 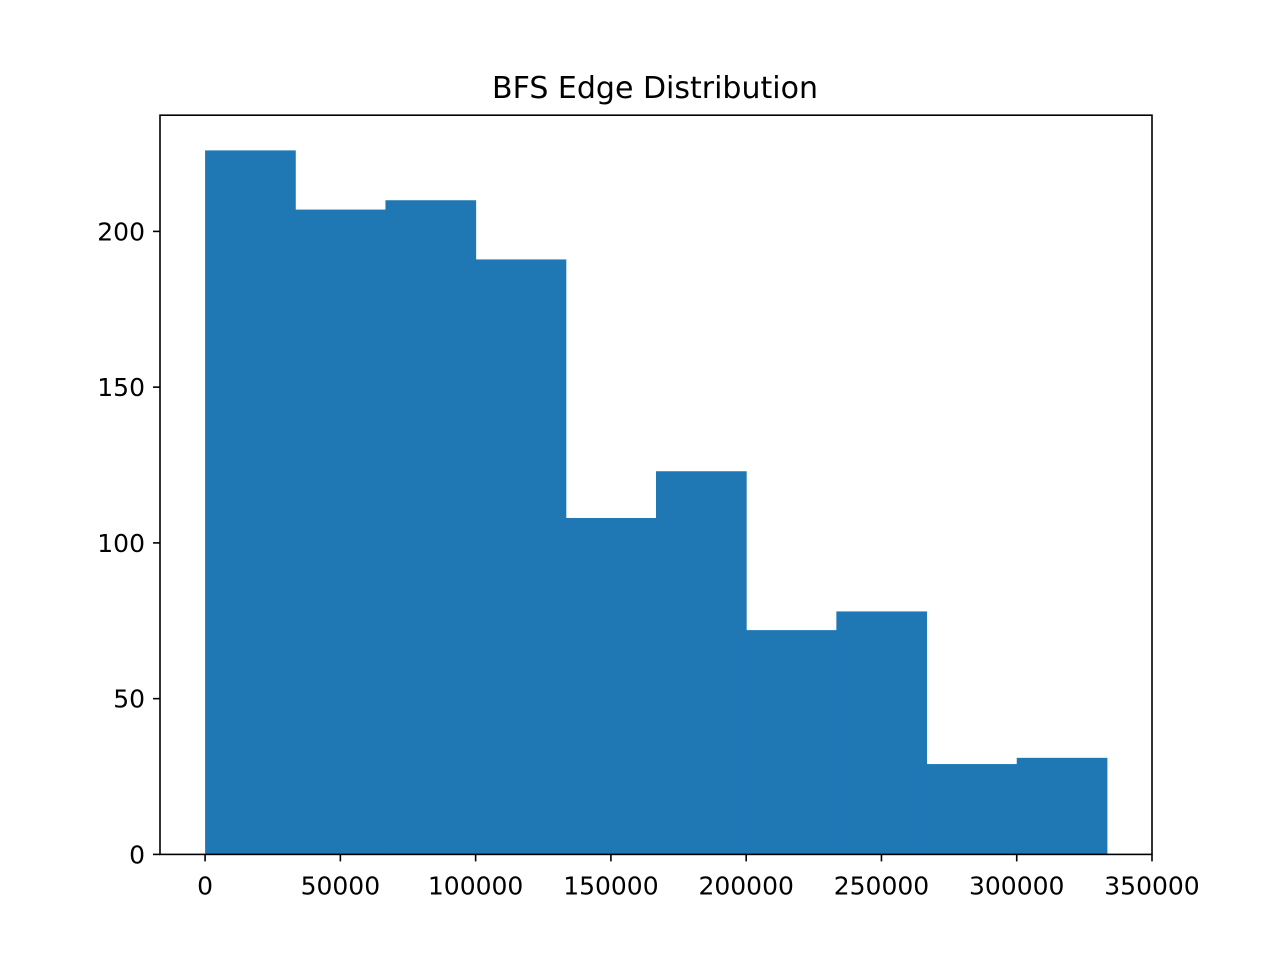 What do you see at coordinates (745, 885) in the screenshot?
I see `x-tick-label-4: 200000` at bounding box center [745, 885].